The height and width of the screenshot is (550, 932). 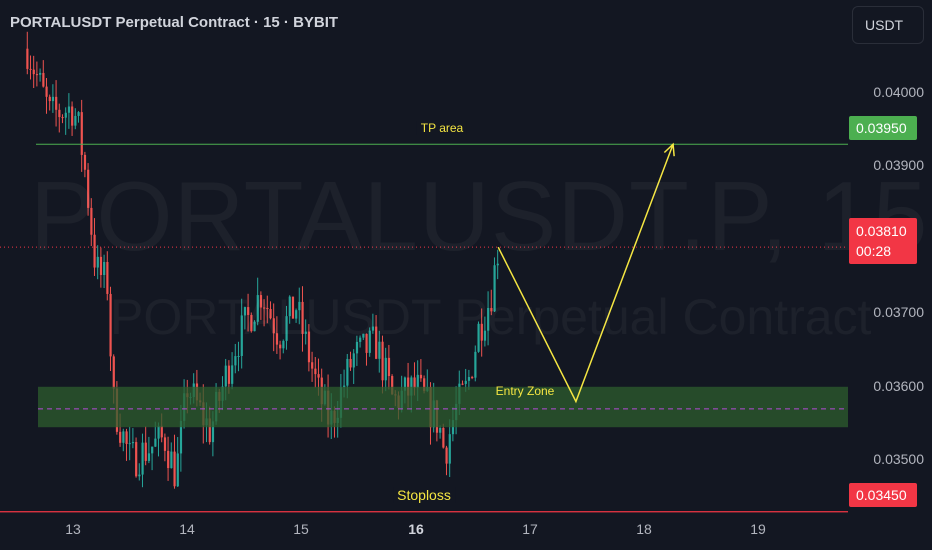 What do you see at coordinates (898, 165) in the screenshot?
I see `price-tick: 0.03900` at bounding box center [898, 165].